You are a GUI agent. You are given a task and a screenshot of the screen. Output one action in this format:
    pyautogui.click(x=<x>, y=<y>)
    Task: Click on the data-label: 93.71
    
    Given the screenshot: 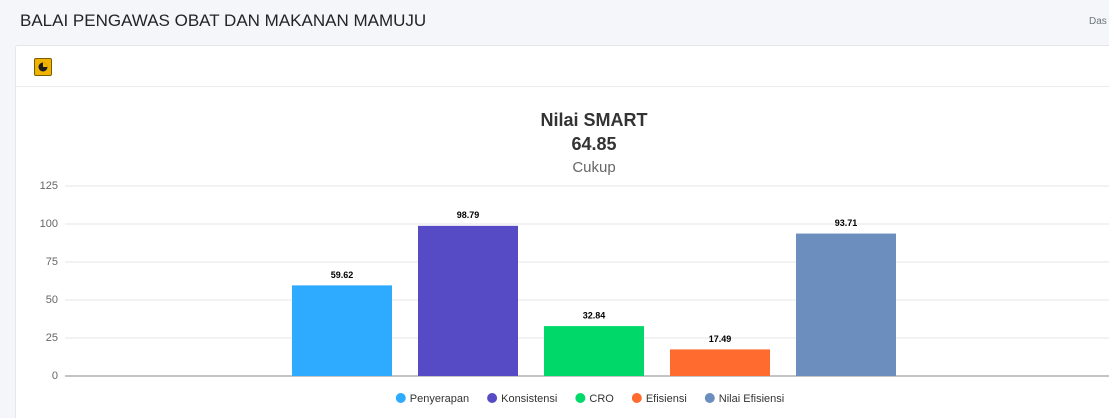 What is the action you would take?
    pyautogui.click(x=846, y=223)
    